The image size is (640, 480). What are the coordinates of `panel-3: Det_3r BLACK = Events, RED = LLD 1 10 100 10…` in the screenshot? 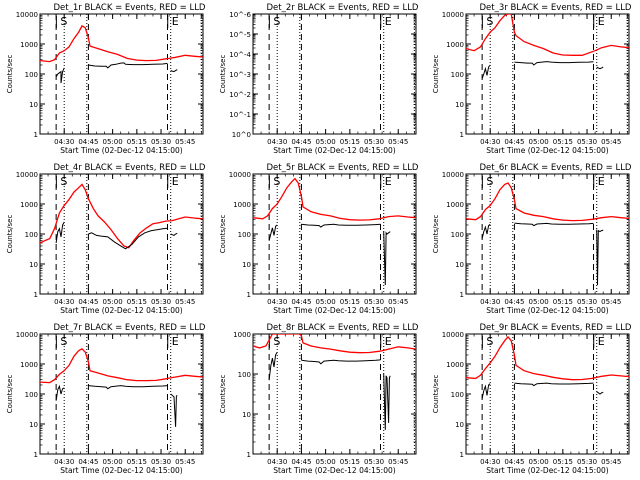 It's located at (532, 79).